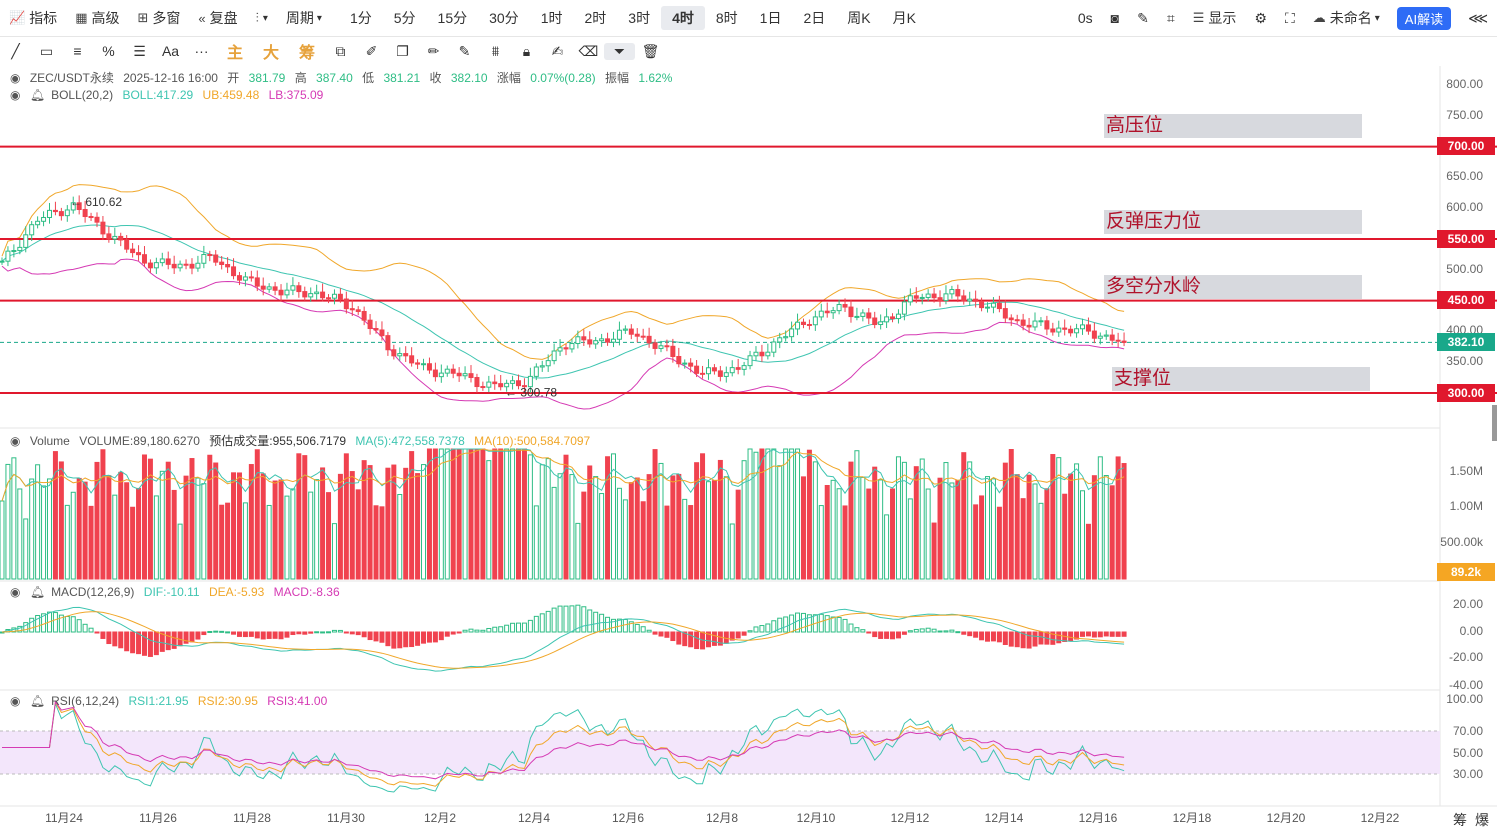 This screenshot has height=831, width=1497. Describe the element at coordinates (495, 50) in the screenshot. I see `measure-icon: ⩩` at that location.